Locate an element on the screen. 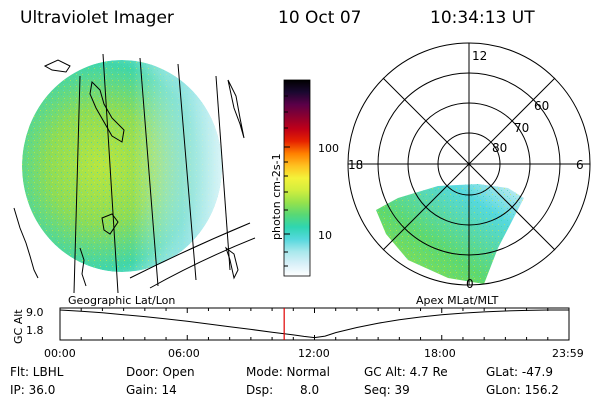 The height and width of the screenshot is (400, 600). mlat-label-60: 60 is located at coordinates (541, 106).